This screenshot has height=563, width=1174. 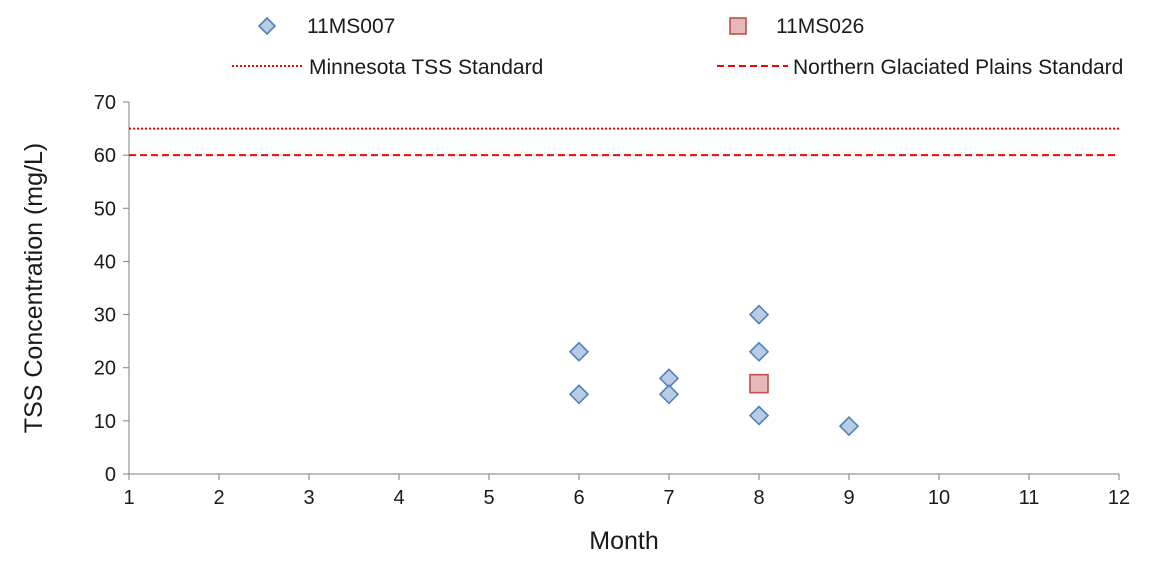 I want to click on x-tick-label: 6, so click(x=578, y=498).